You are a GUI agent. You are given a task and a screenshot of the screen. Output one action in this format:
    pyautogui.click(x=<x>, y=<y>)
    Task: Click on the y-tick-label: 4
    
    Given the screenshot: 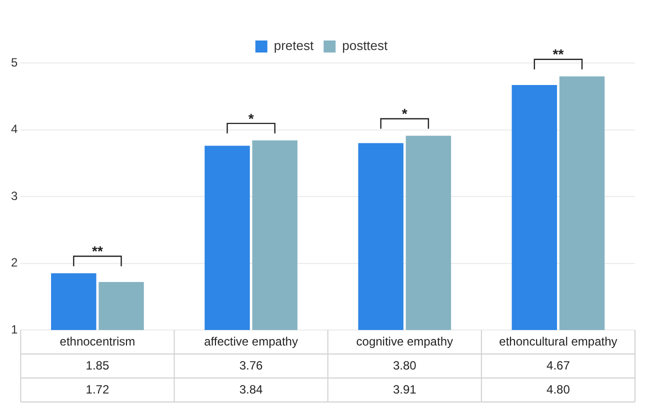 What is the action you would take?
    pyautogui.click(x=14, y=129)
    